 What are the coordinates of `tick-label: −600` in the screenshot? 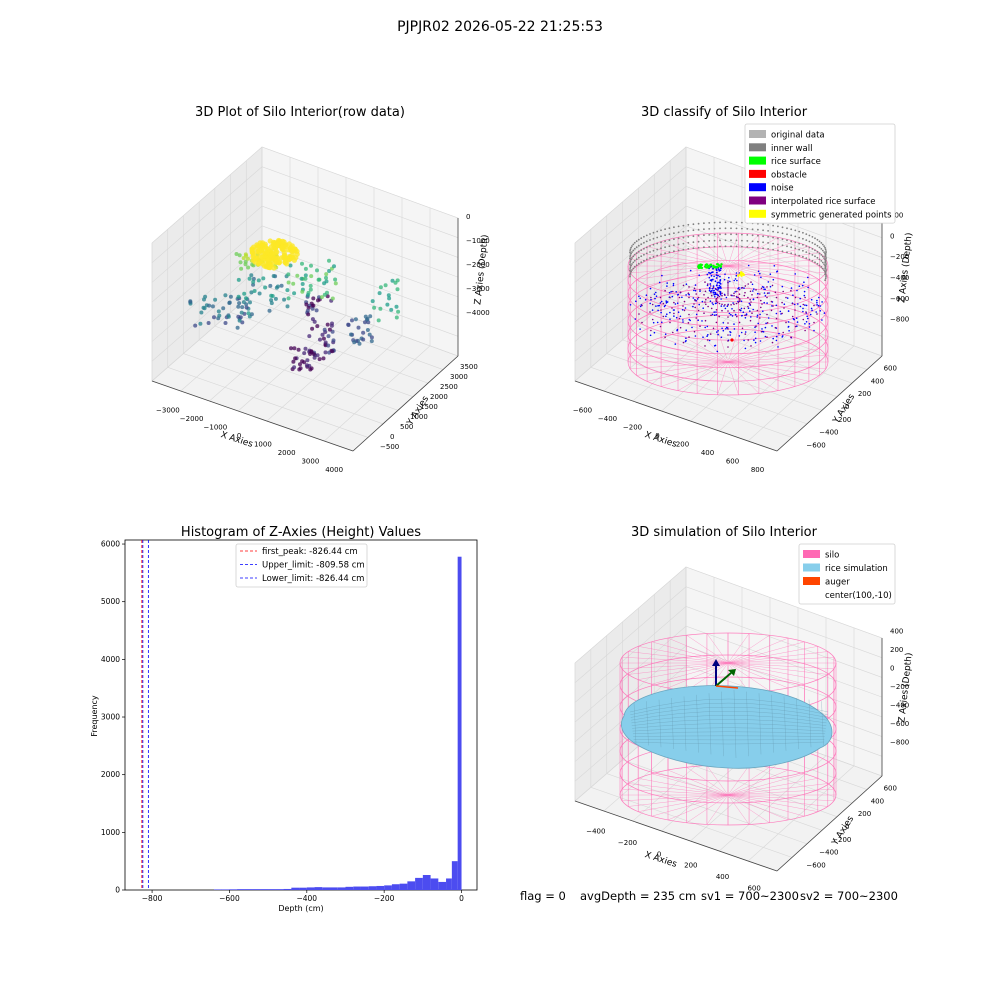 It's located at (815, 866).